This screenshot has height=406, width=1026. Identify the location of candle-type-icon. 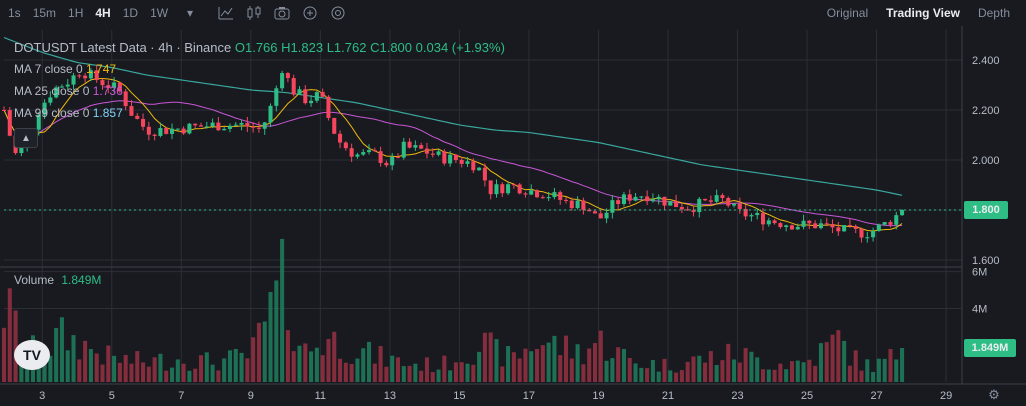
(254, 13).